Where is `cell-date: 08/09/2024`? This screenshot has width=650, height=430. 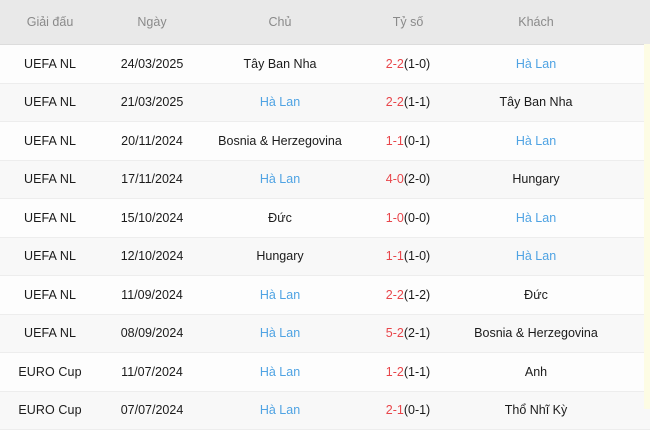 cell-date: 08/09/2024 is located at coordinates (152, 333).